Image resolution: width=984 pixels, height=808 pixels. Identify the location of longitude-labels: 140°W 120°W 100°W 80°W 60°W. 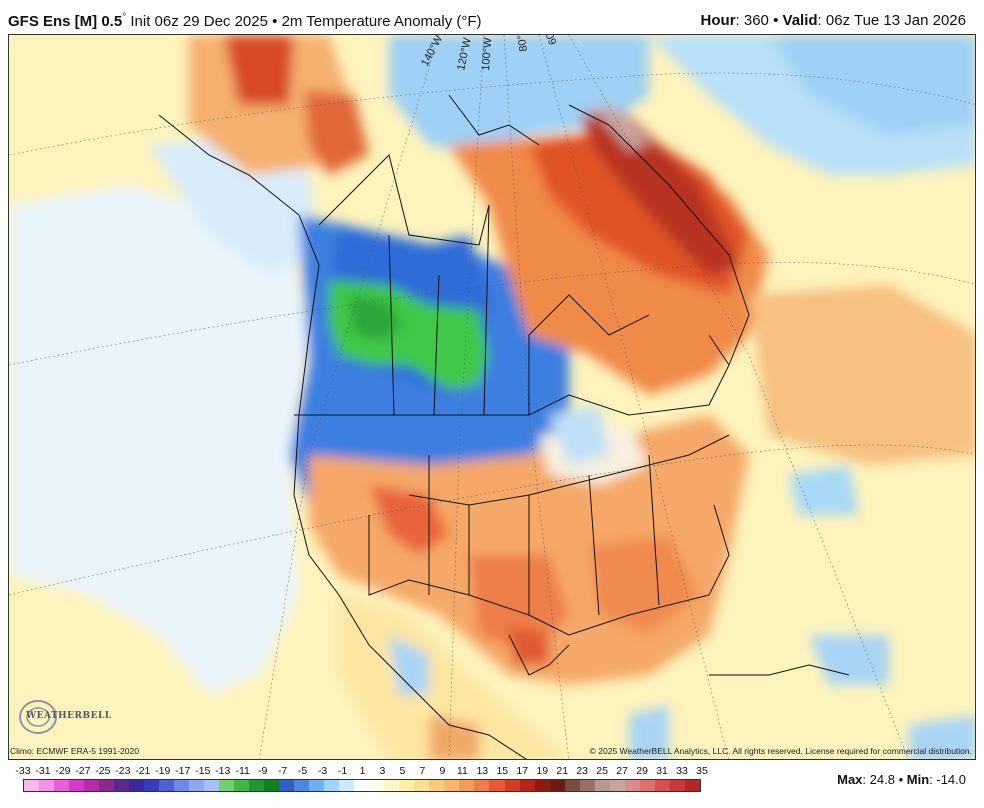
(489, 53).